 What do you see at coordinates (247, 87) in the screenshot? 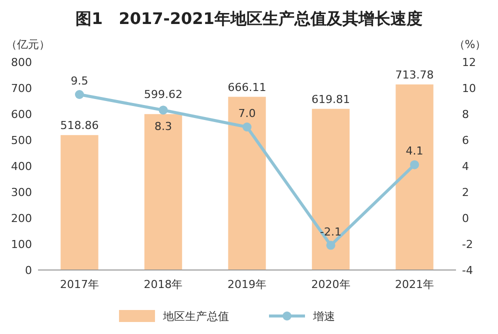
I see `data-label: 666.11` at bounding box center [247, 87].